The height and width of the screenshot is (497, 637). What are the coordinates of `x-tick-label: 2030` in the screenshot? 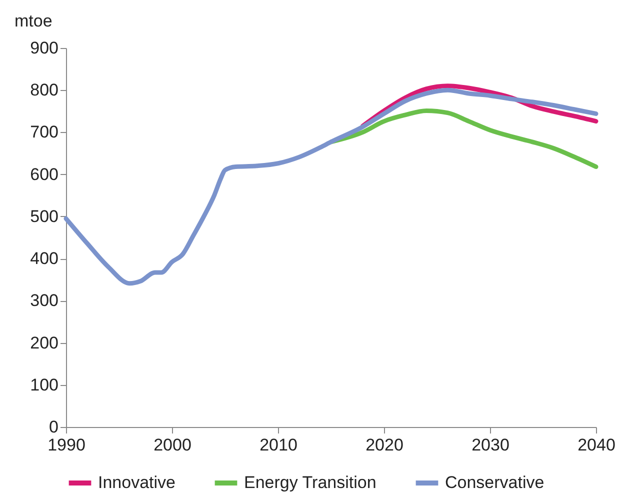 It's located at (491, 445).